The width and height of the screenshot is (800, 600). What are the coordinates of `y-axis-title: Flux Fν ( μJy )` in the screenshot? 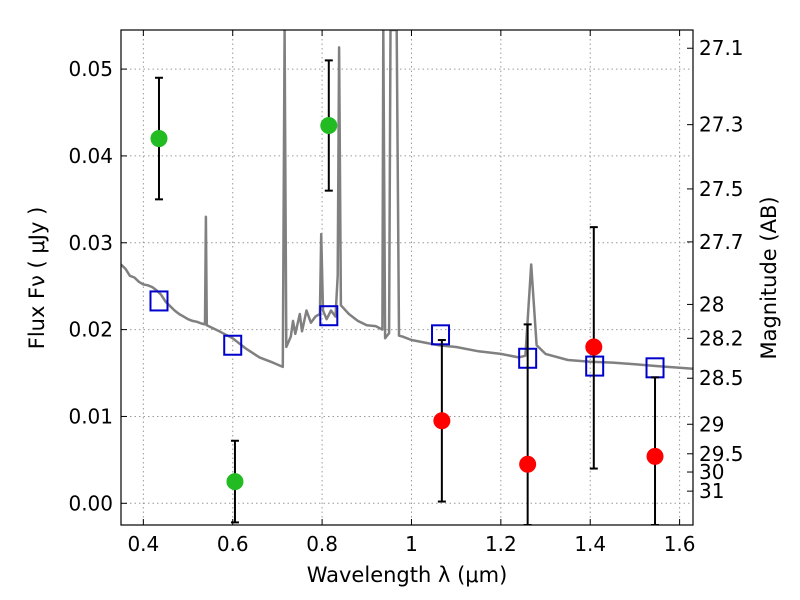 It's located at (37, 278).